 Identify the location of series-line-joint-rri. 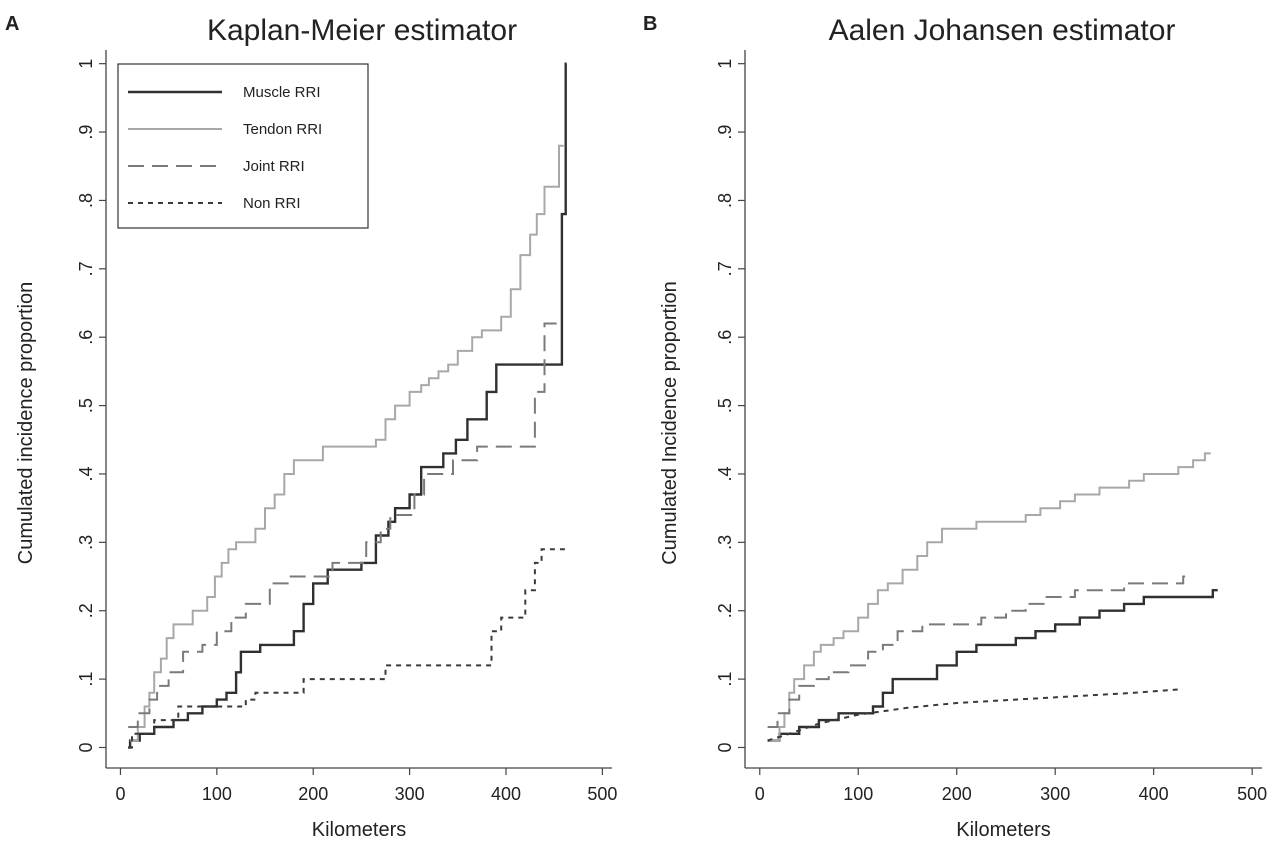
(978, 651).